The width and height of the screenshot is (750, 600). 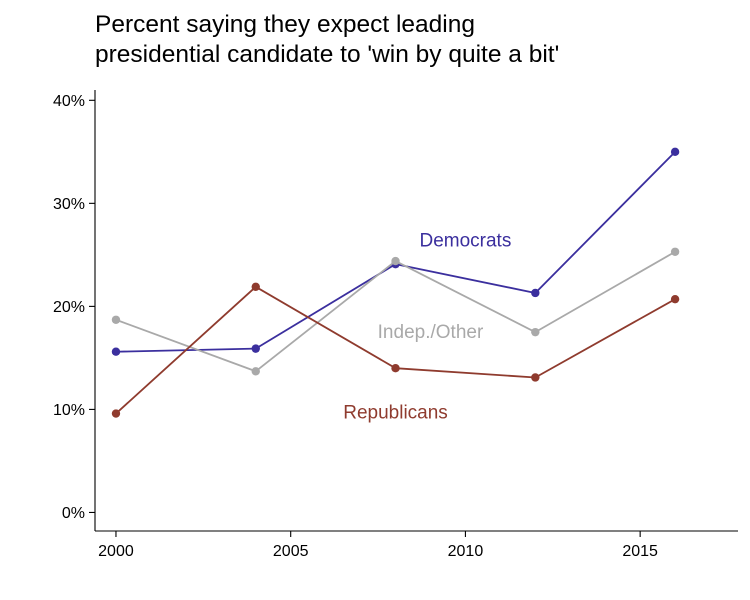 I want to click on x-tick-label: 2000, so click(x=116, y=551).